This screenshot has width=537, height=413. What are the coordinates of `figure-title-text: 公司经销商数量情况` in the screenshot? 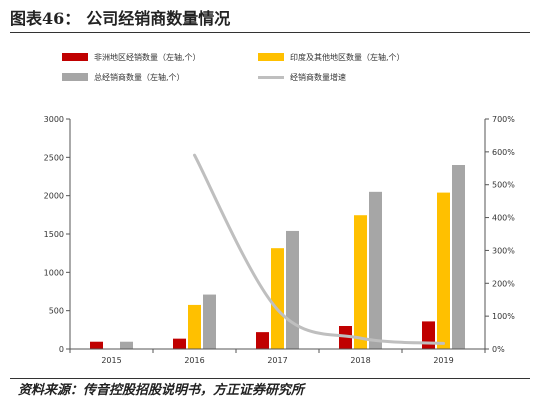 It's located at (158, 18).